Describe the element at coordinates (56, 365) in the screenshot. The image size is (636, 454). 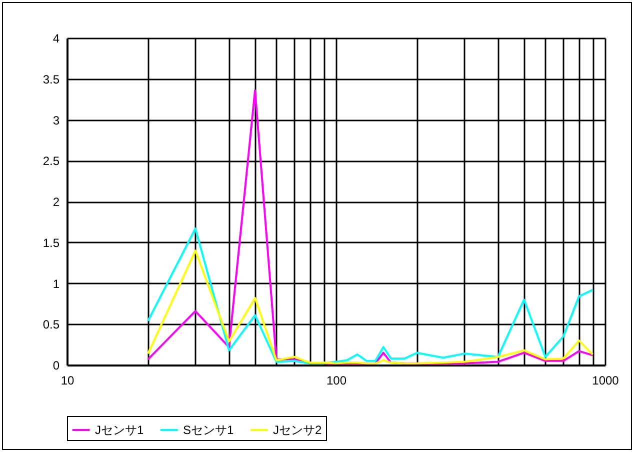
I see `y-tick-label: 0` at that location.